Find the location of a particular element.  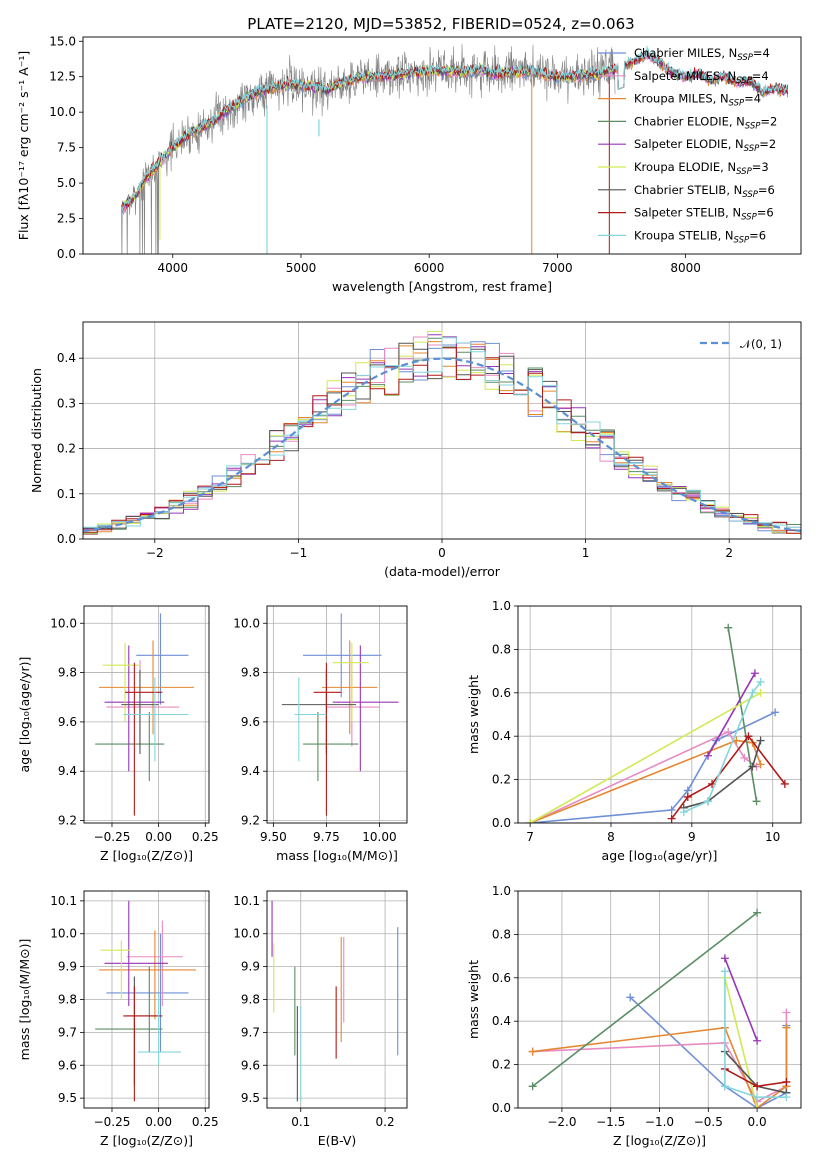

x-axis-label: age [log₁₀(age/yr)] is located at coordinates (660, 855).